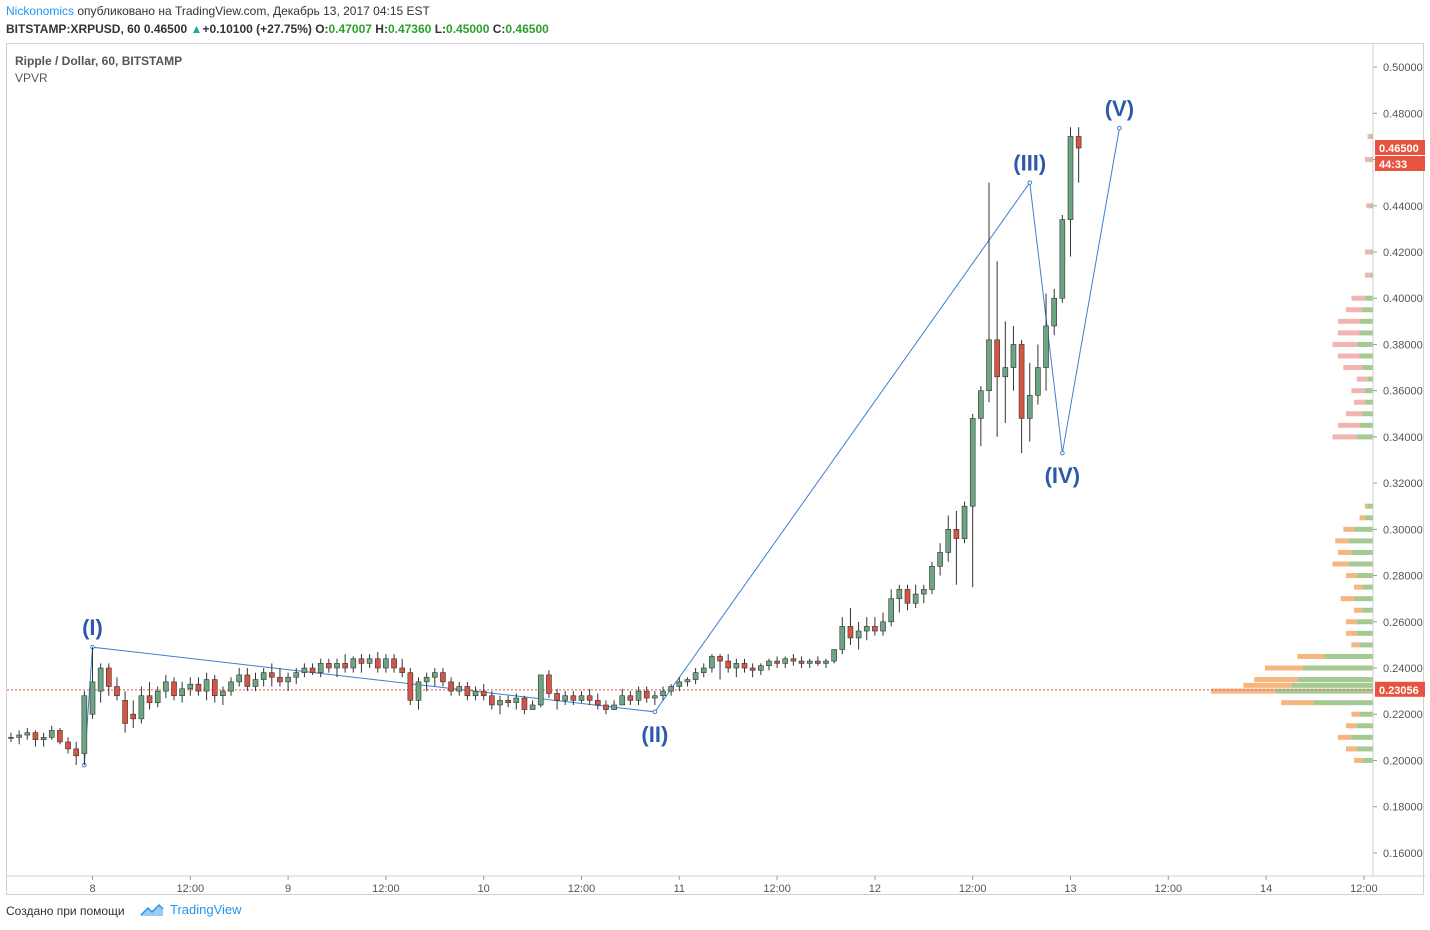  Describe the element at coordinates (1403, 392) in the screenshot. I see `price-tick-label: 0.36000` at that location.